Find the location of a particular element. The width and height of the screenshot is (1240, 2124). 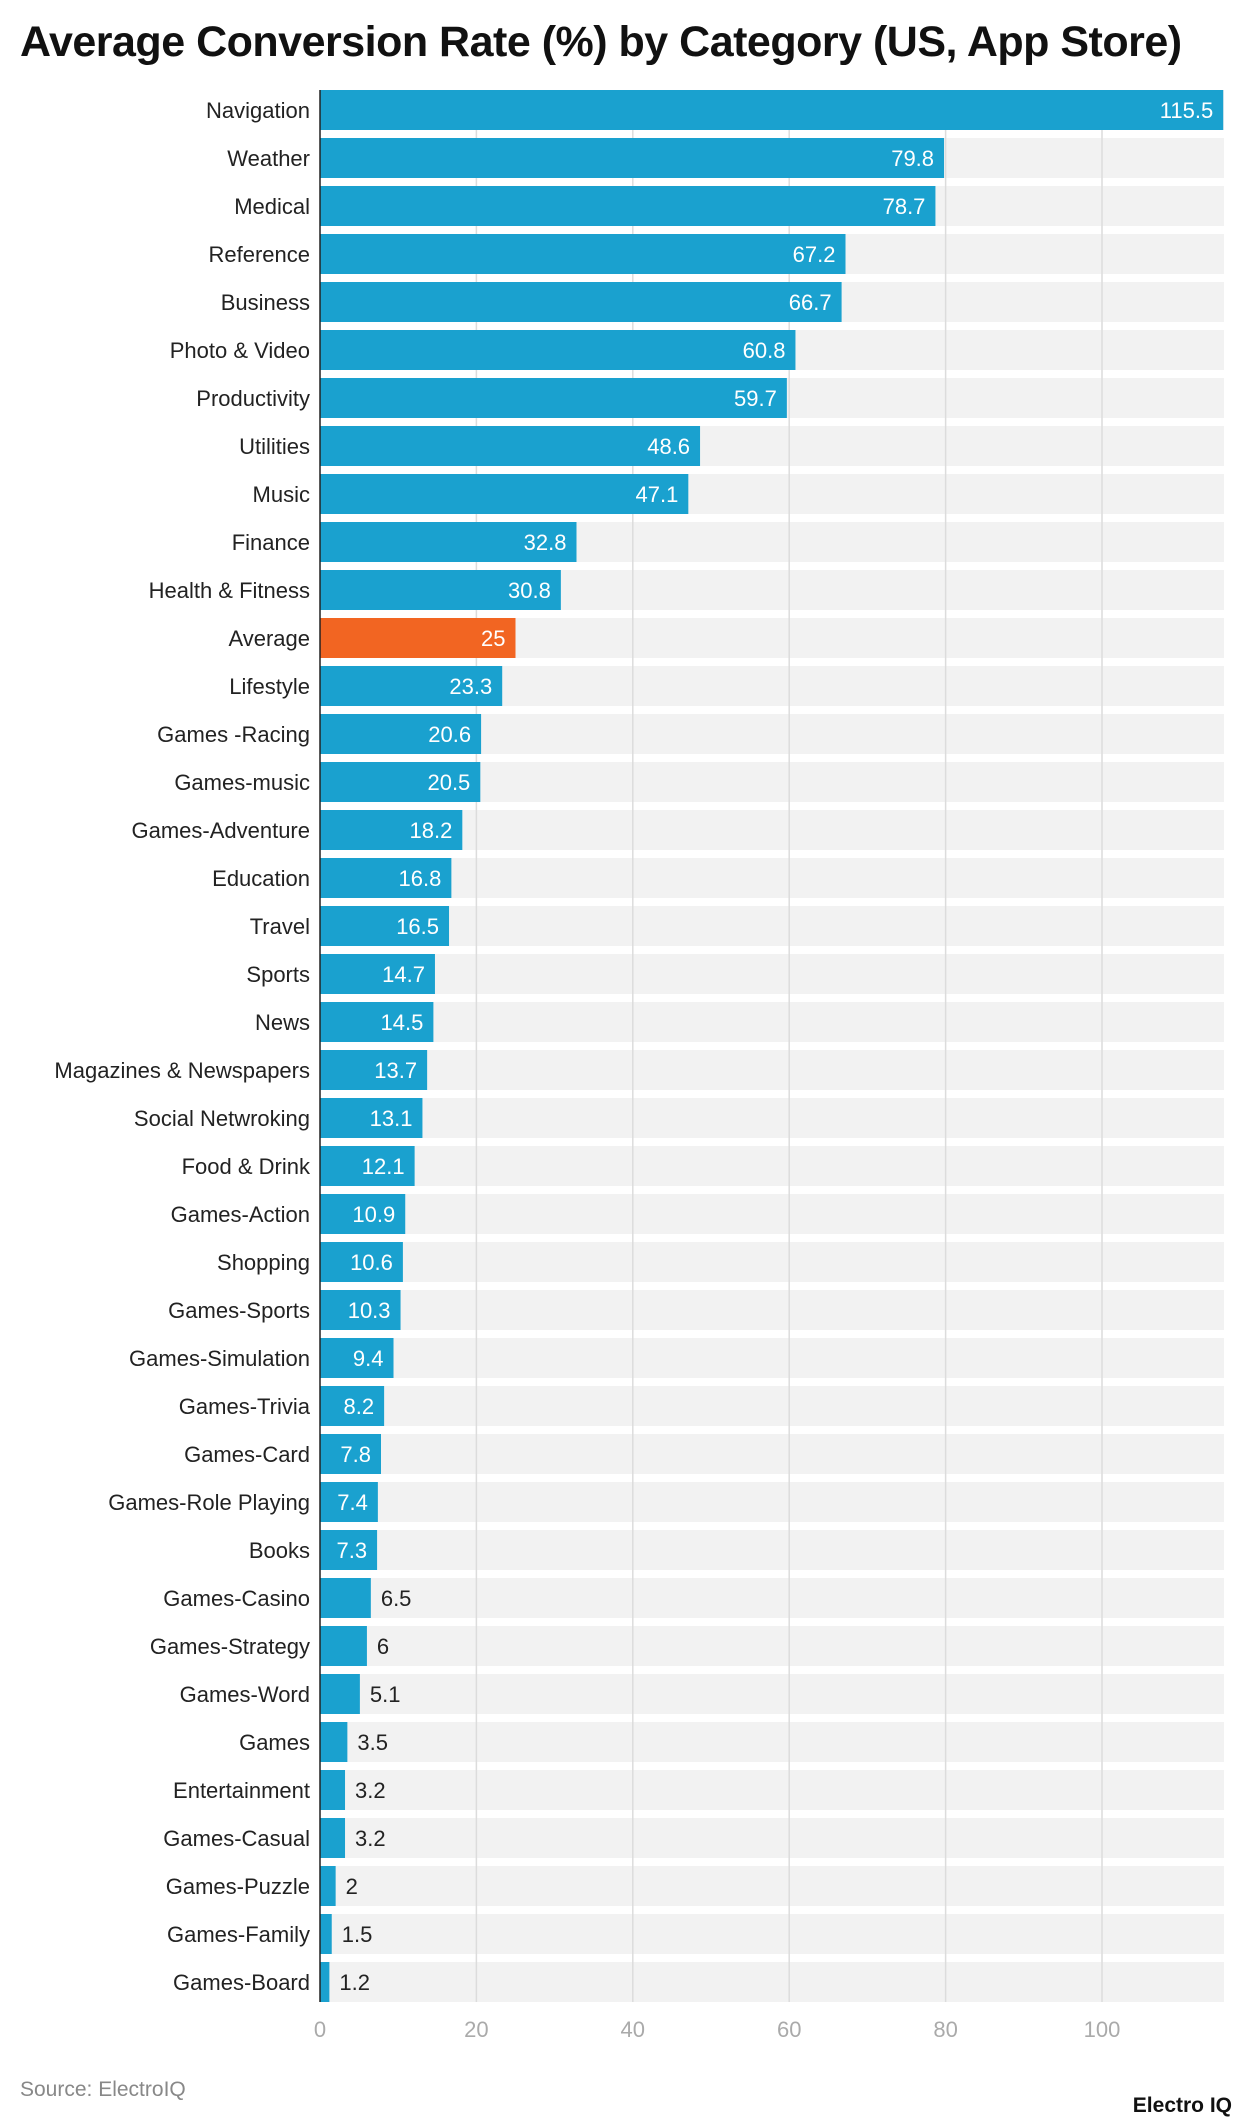

value-label: 78.7 is located at coordinates (904, 206).